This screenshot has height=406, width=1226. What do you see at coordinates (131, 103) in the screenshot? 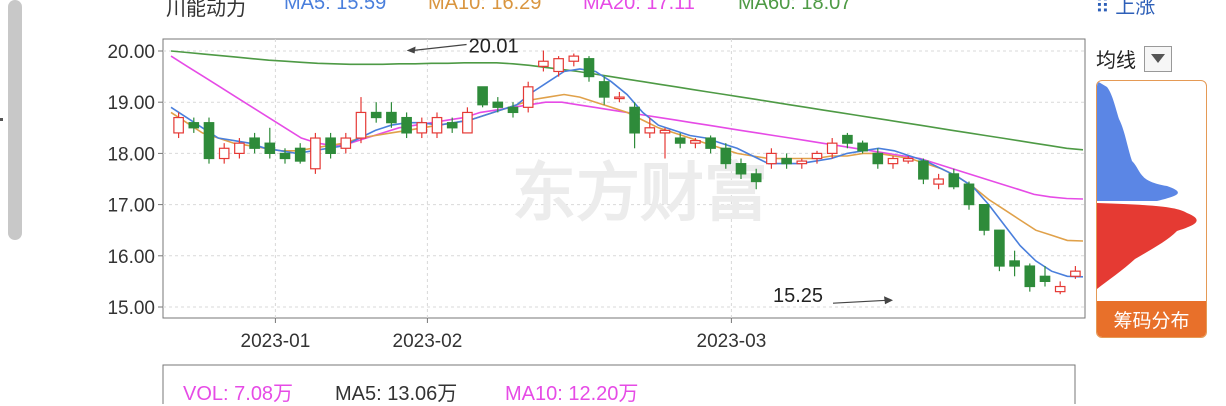
I see `y-tick-label: 19.00` at bounding box center [131, 103].